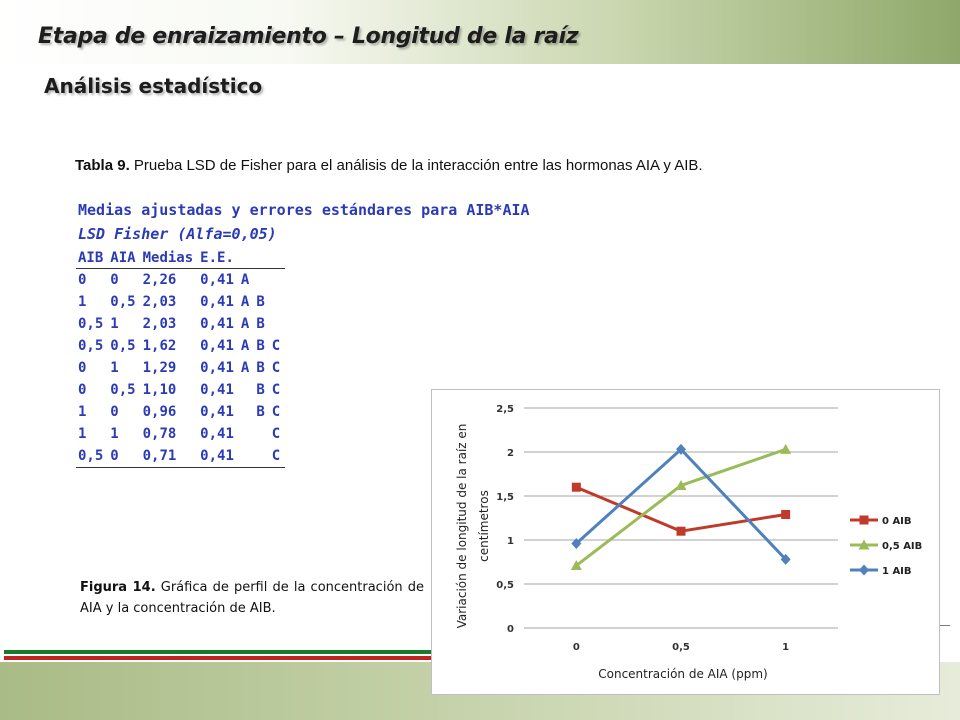 Image resolution: width=960 pixels, height=720 pixels. Describe the element at coordinates (169, 456) in the screenshot. I see `lsd-table-cell: 0,71` at that location.